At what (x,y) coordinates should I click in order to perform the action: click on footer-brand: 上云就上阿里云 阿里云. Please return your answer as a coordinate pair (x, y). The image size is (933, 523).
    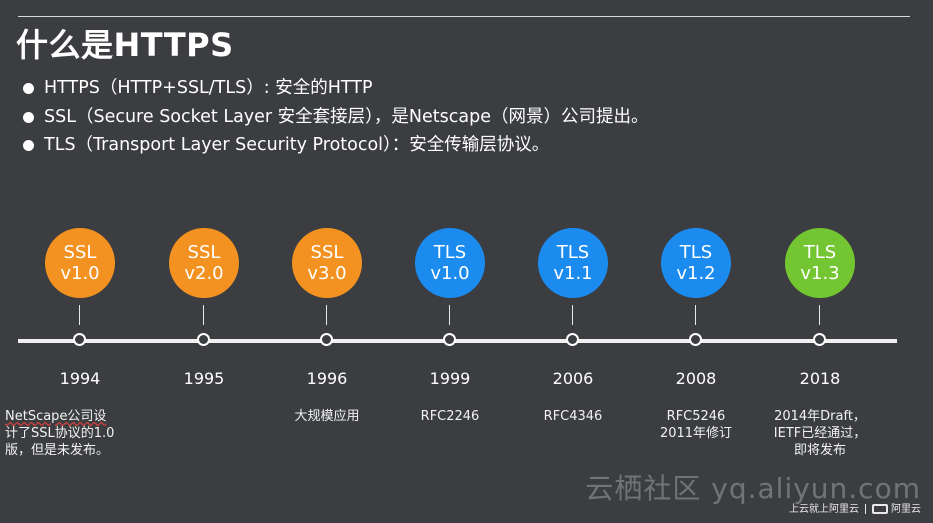
    Looking at the image, I should click on (855, 507).